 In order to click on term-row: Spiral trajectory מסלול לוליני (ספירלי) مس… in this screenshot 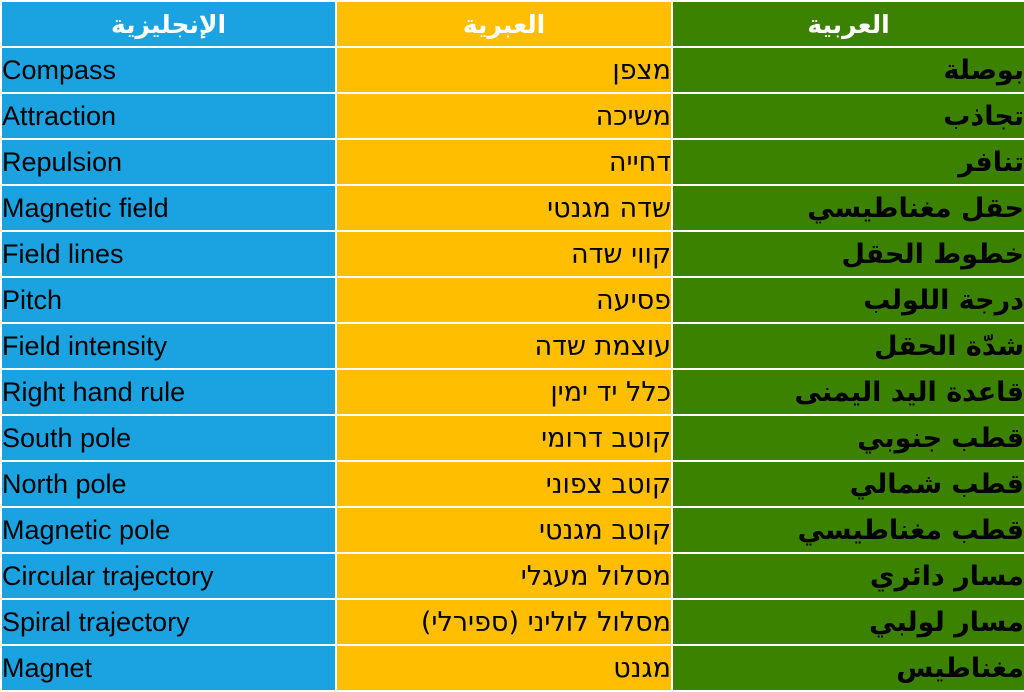, I will do `click(512, 622)`.